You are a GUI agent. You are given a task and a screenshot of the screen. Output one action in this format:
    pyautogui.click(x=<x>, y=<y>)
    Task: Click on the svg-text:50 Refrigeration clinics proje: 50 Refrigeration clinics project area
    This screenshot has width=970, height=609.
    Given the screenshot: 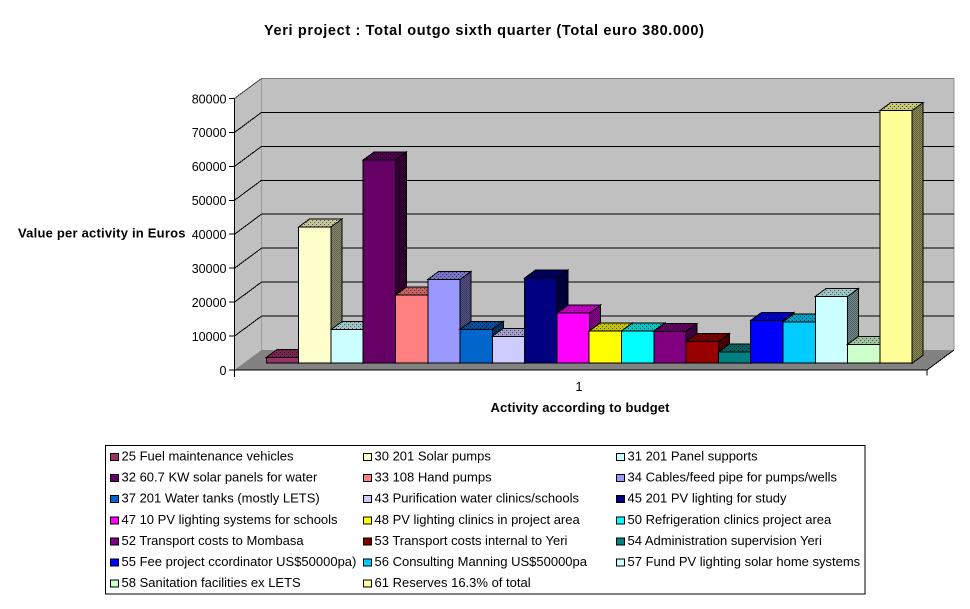 What is the action you would take?
    pyautogui.click(x=730, y=519)
    